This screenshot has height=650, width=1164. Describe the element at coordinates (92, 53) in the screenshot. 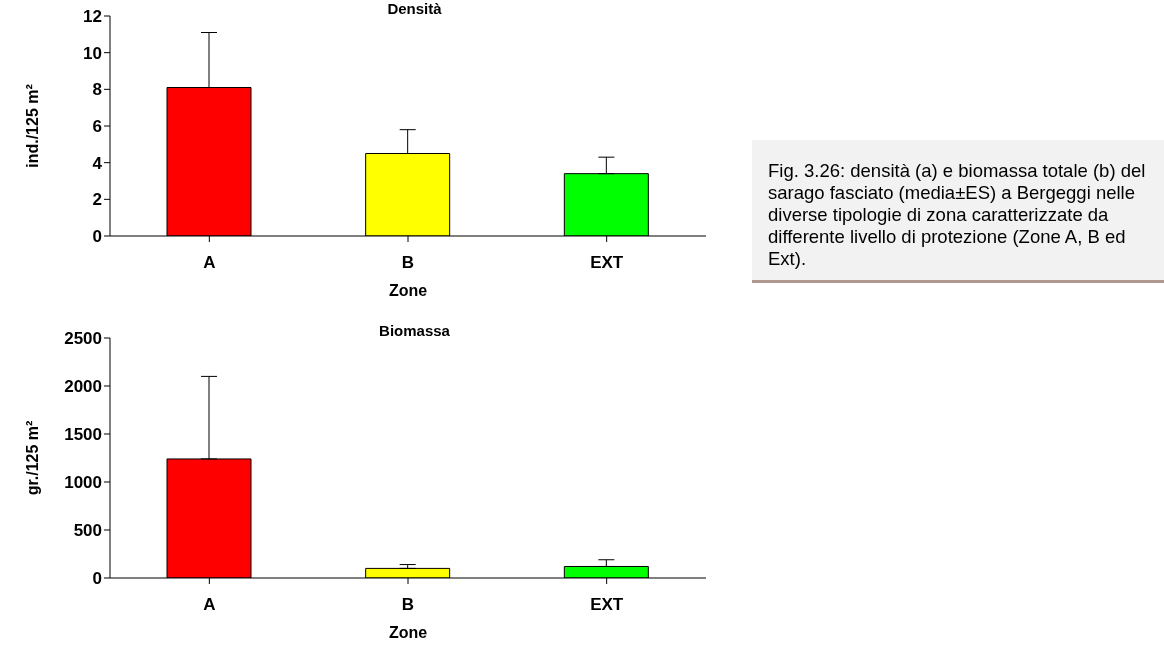

I see `y-tick-label: 10` at that location.